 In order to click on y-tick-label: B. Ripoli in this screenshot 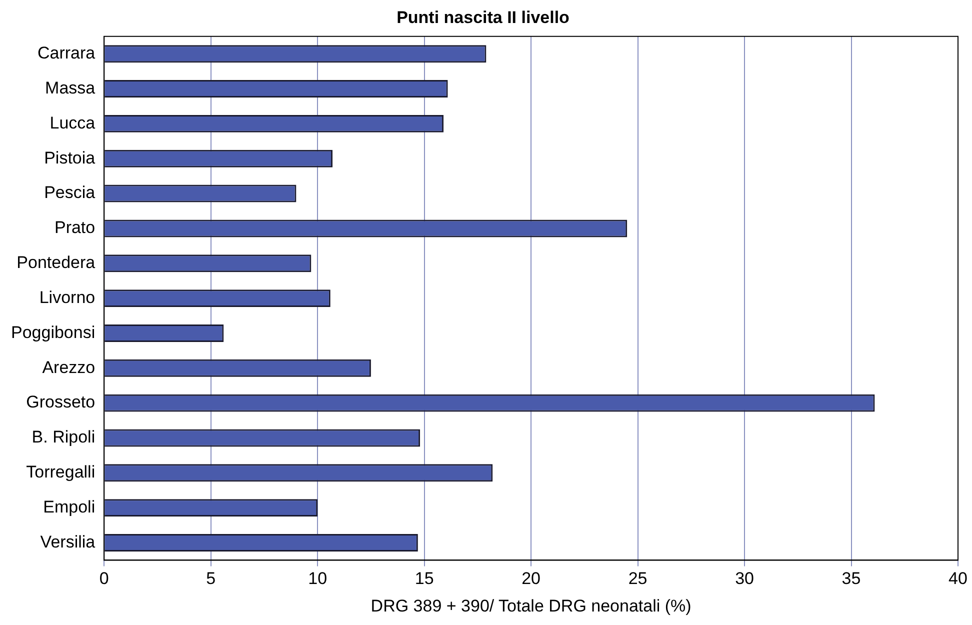, I will do `click(64, 437)`.